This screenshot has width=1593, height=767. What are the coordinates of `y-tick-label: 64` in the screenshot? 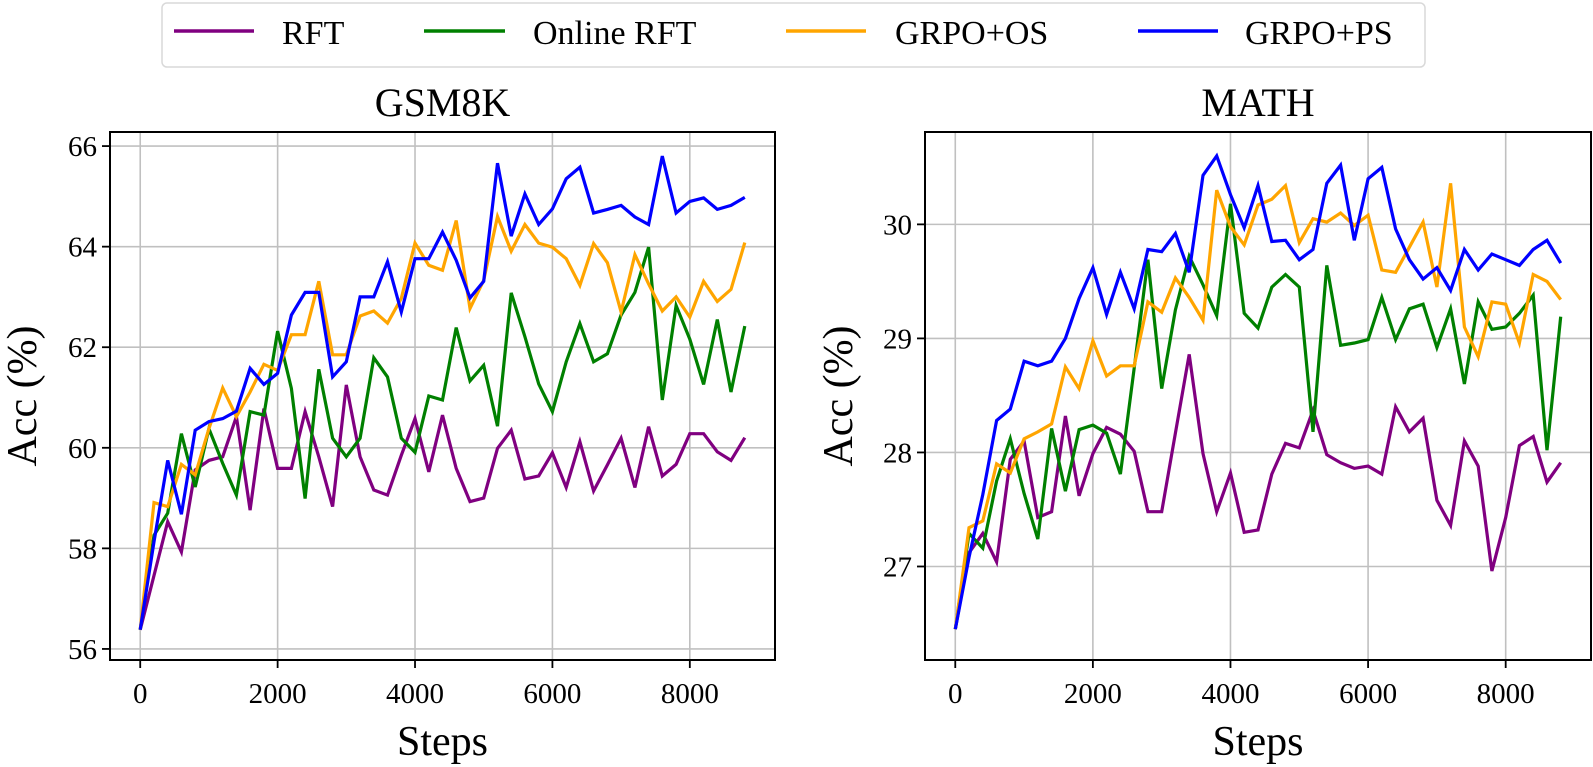 It's located at (83, 248).